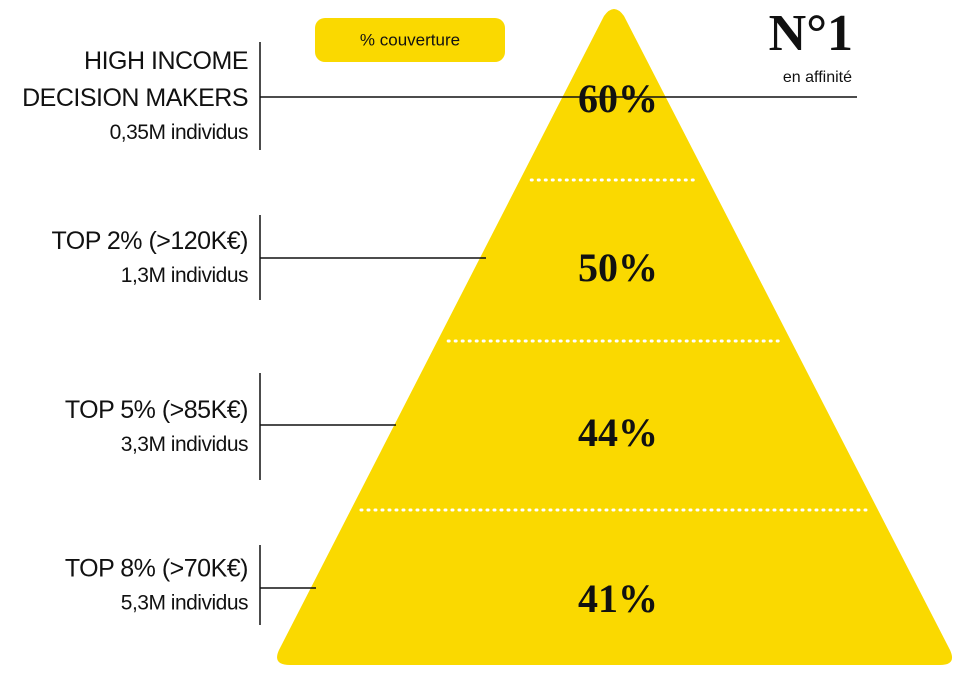  I want to click on coverage-value: 60%, so click(618, 98).